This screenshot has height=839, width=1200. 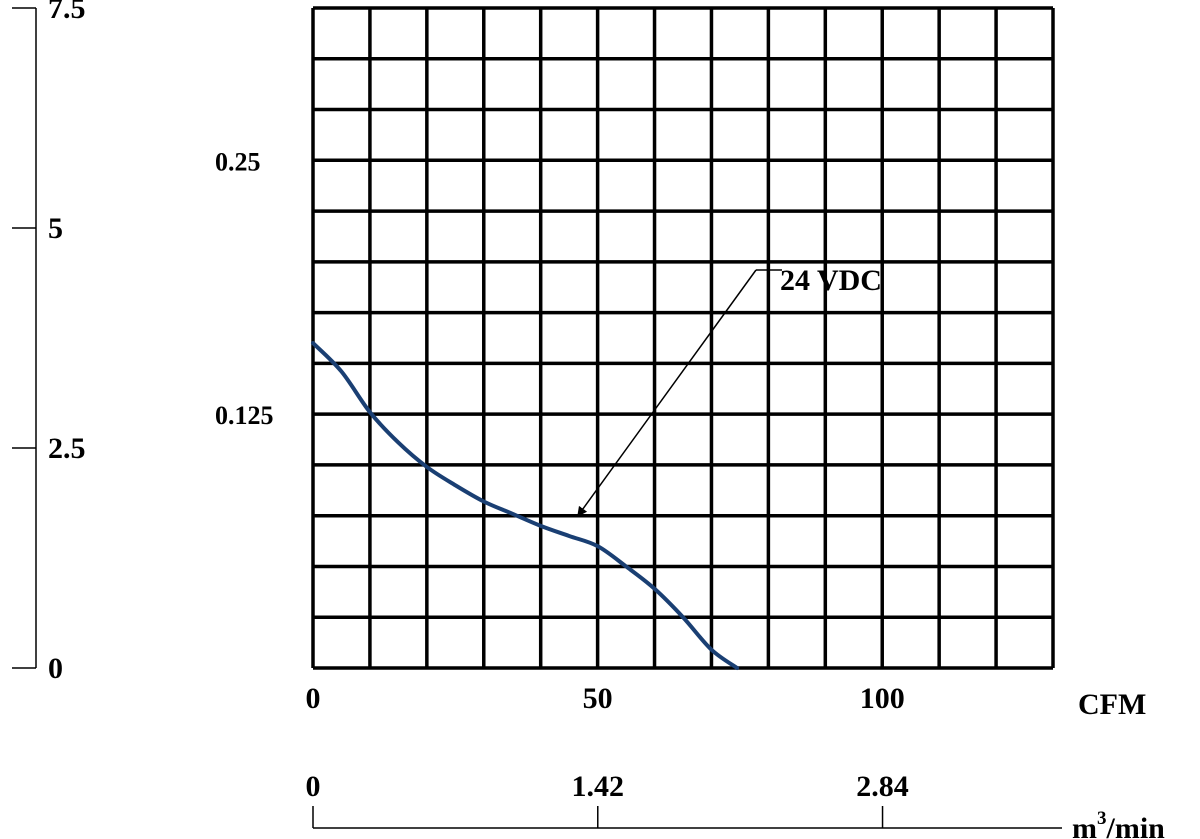 I want to click on x2-tick-label: 0, so click(x=313, y=786).